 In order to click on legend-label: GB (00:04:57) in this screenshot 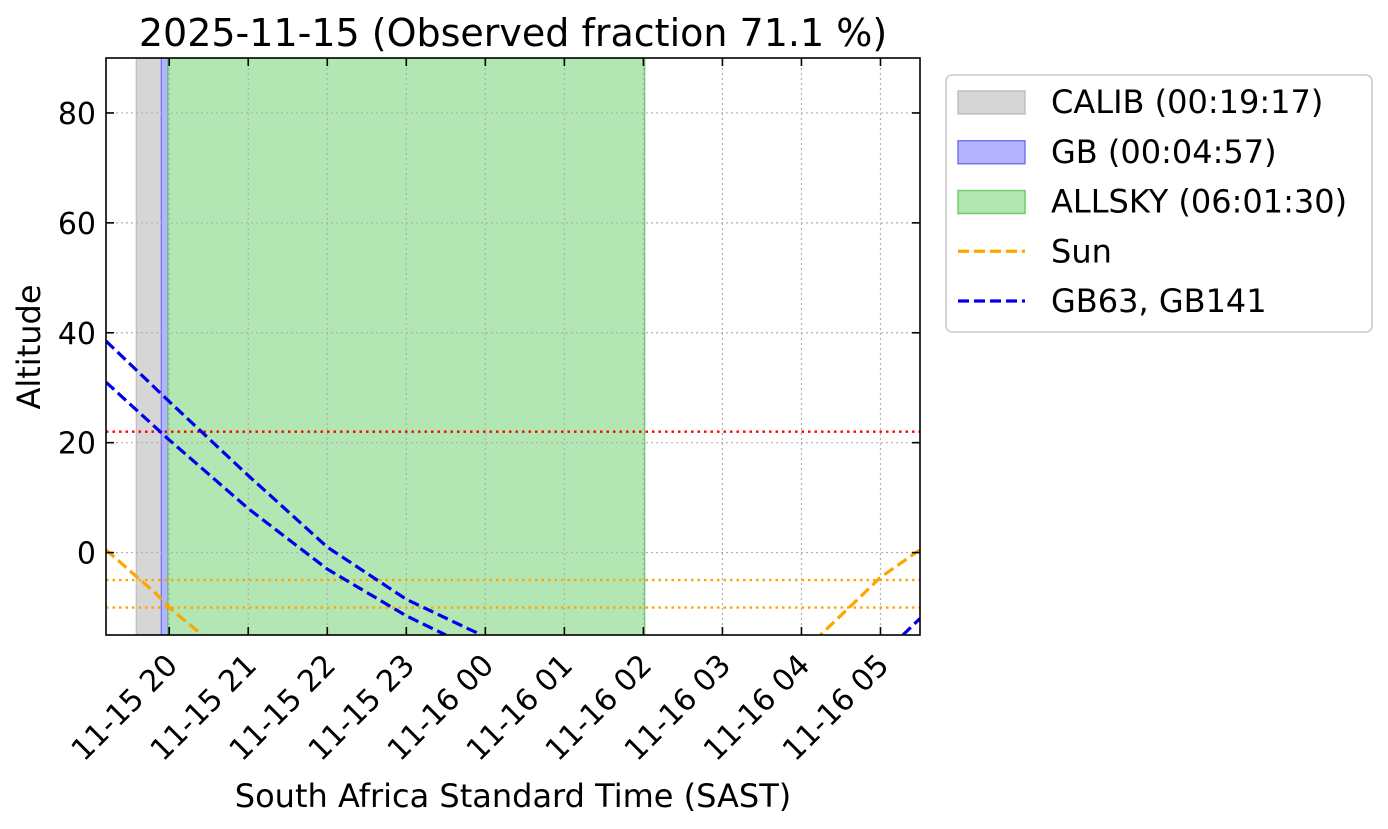, I will do `click(1164, 152)`.